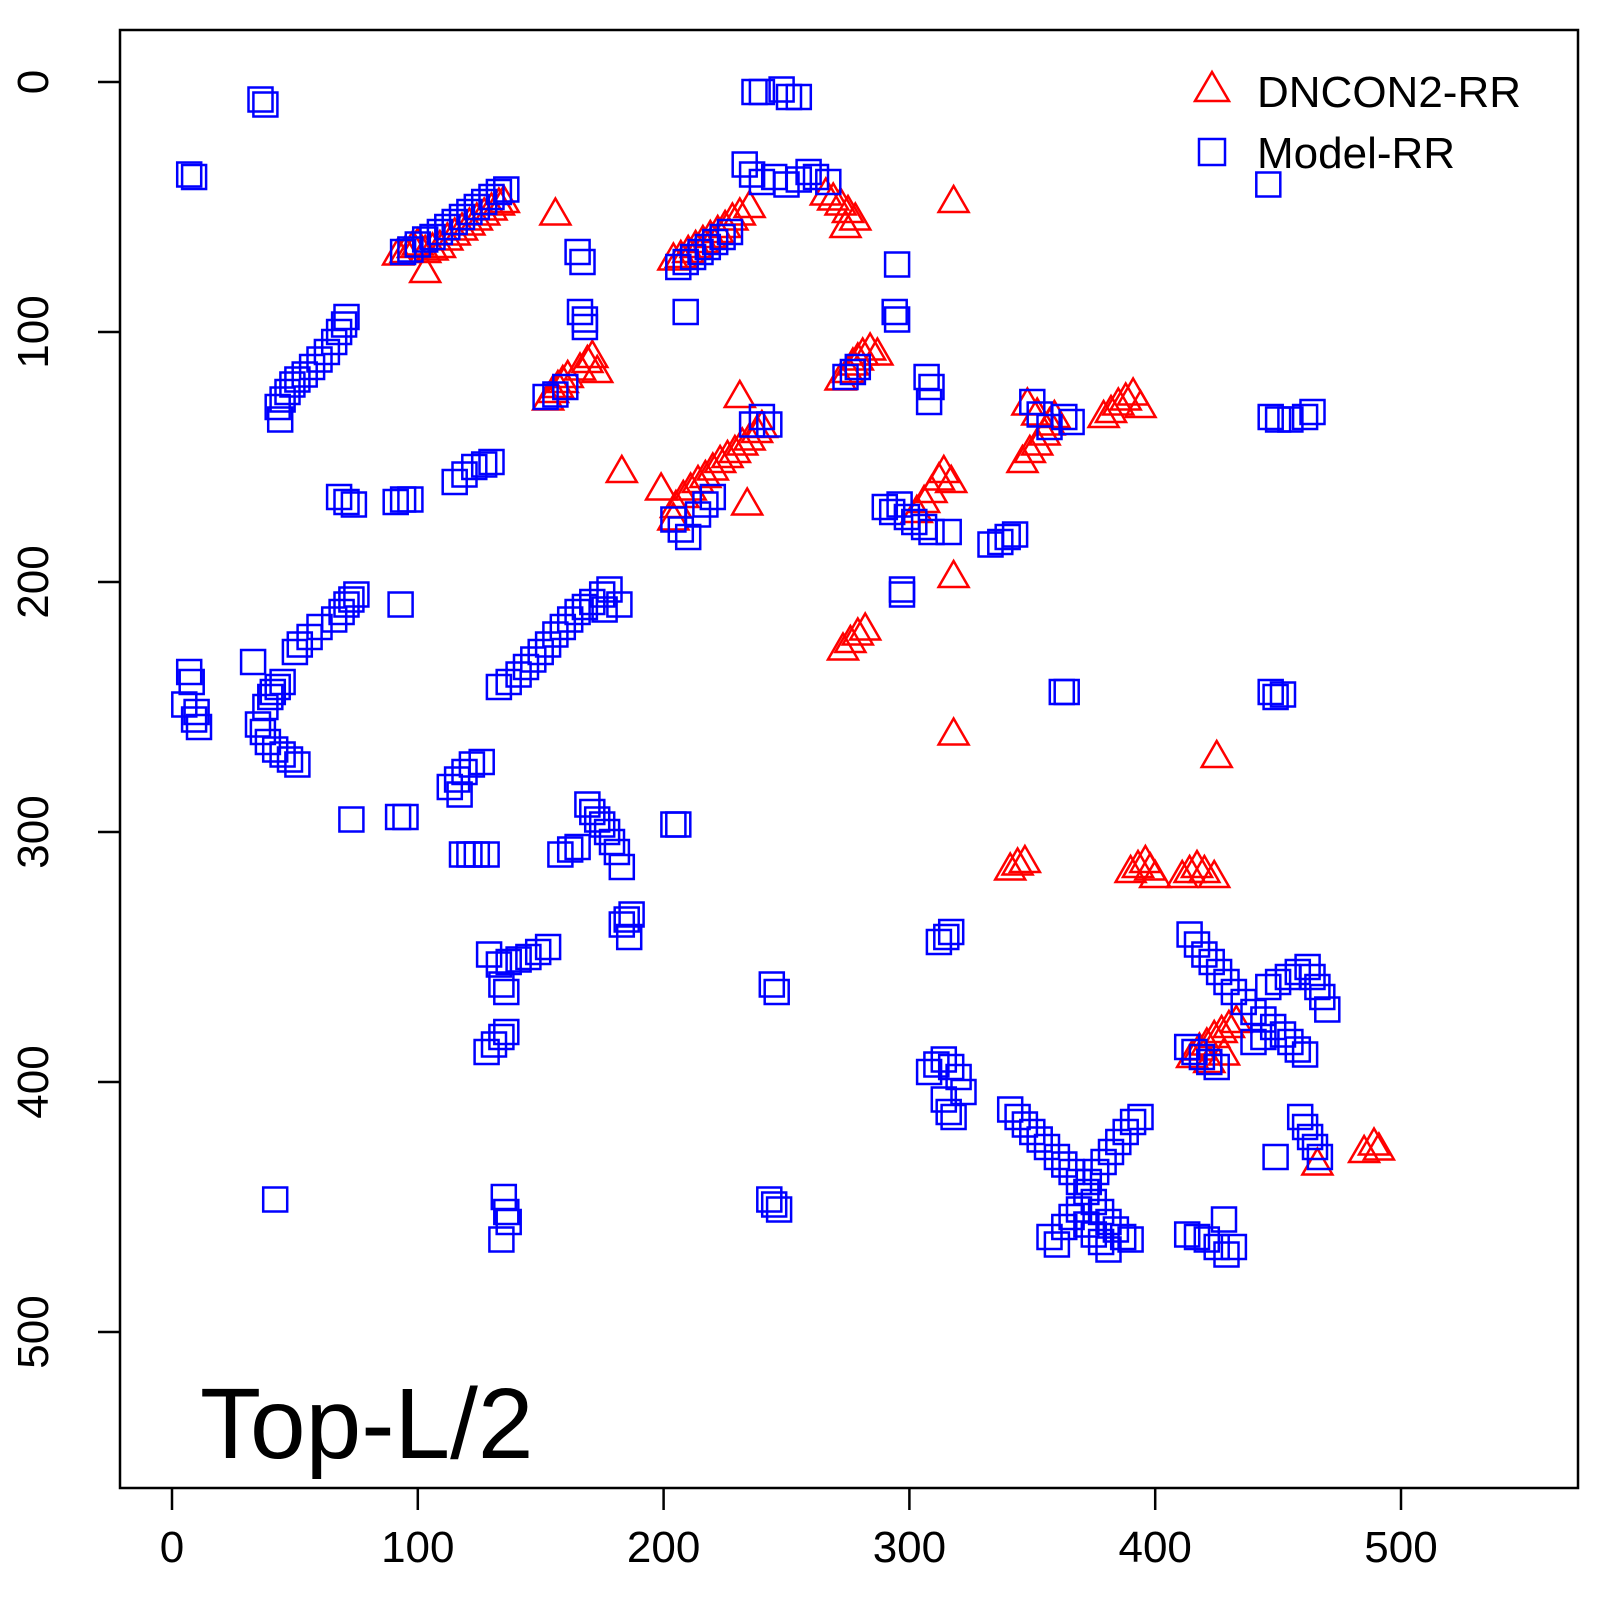 This screenshot has height=1600, width=1600. What do you see at coordinates (172, 1547) in the screenshot?
I see `x-tick-label: 0` at bounding box center [172, 1547].